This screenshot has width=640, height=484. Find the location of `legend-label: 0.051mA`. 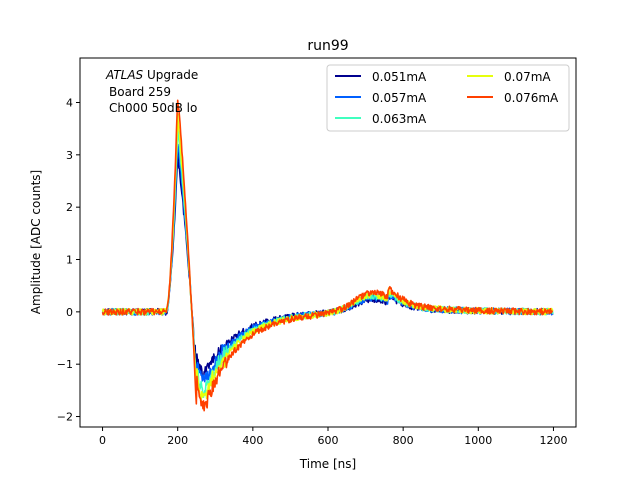

legend-label: 0.051mA is located at coordinates (399, 77).